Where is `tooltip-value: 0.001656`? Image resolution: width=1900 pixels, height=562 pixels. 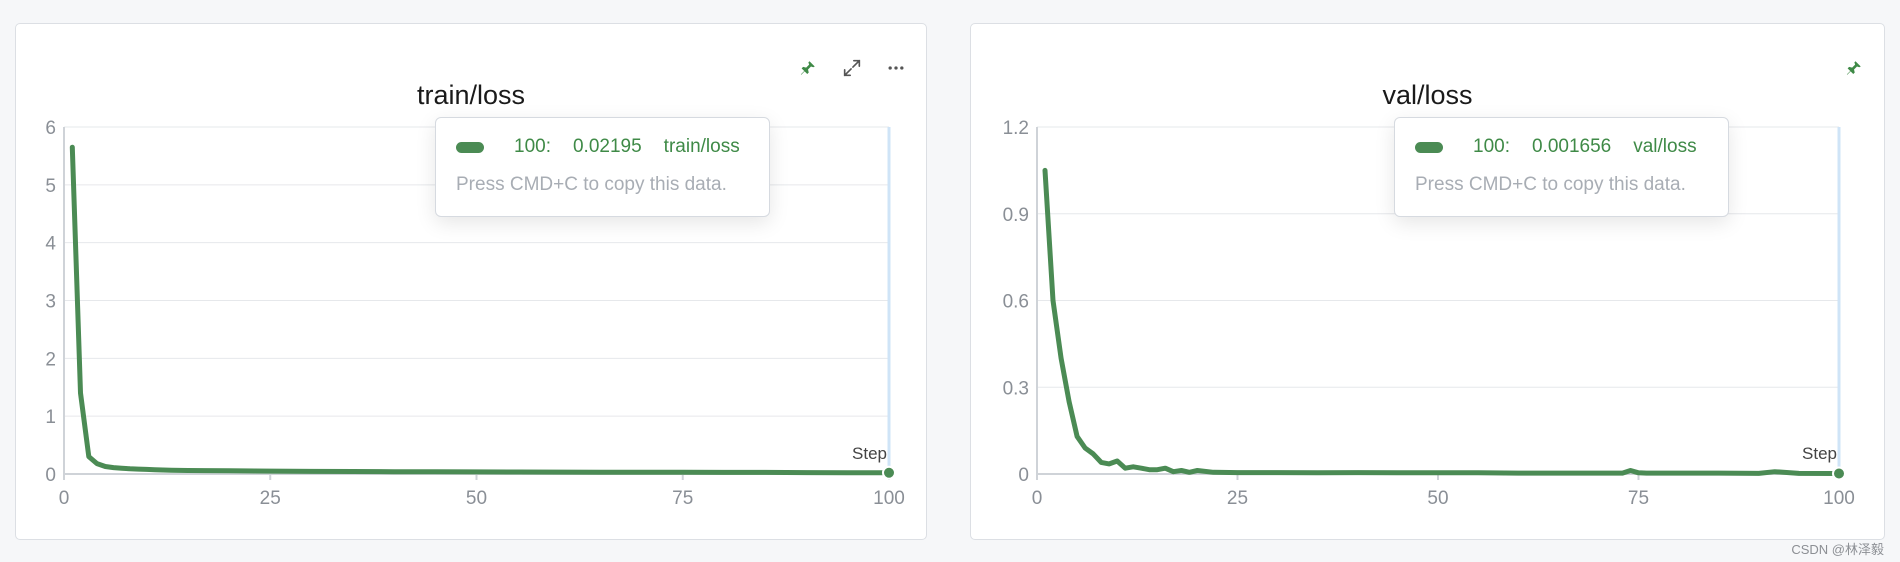 tooltip-value: 0.001656 is located at coordinates (1571, 146).